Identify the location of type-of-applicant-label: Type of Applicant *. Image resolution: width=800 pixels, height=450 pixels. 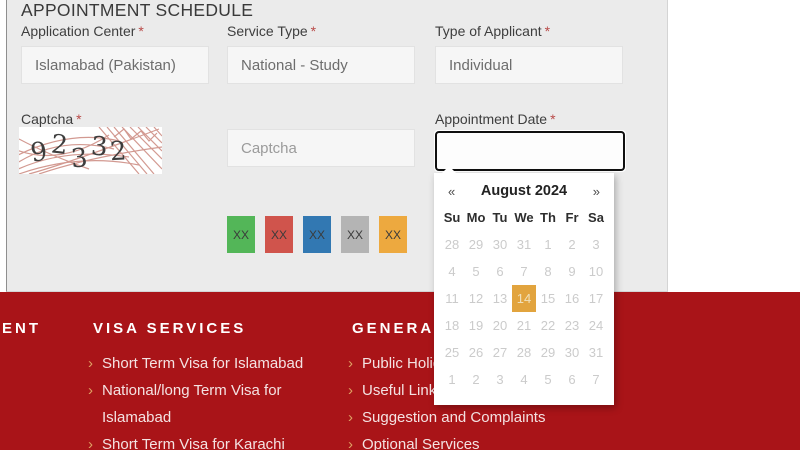
(493, 31).